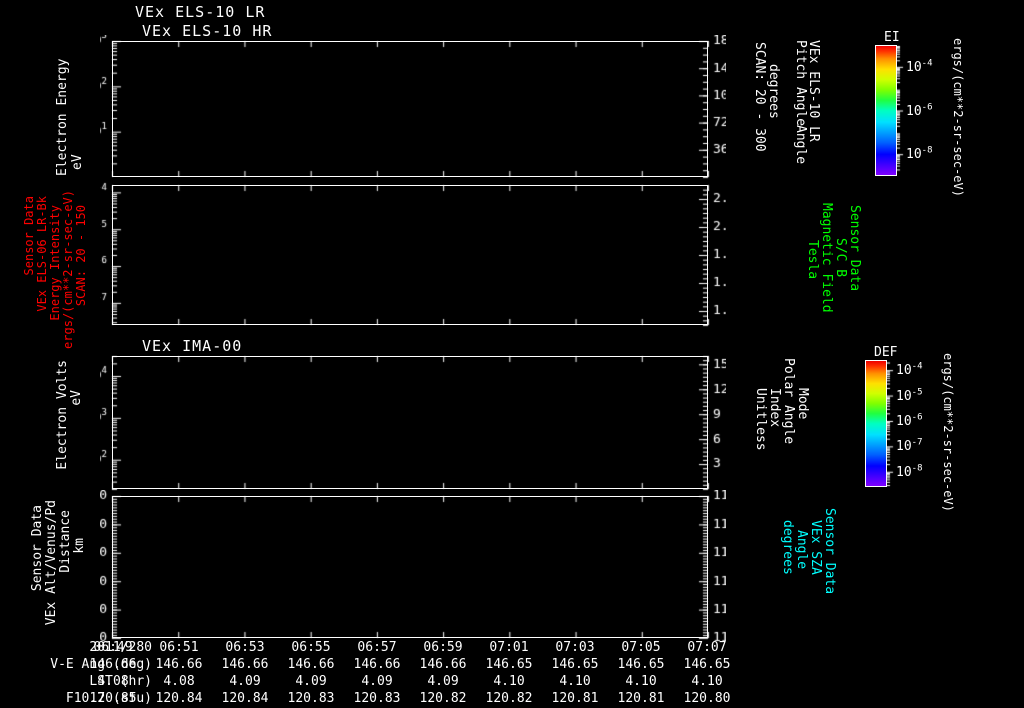  What do you see at coordinates (886, 110) in the screenshot?
I see `colorbar1` at bounding box center [886, 110].